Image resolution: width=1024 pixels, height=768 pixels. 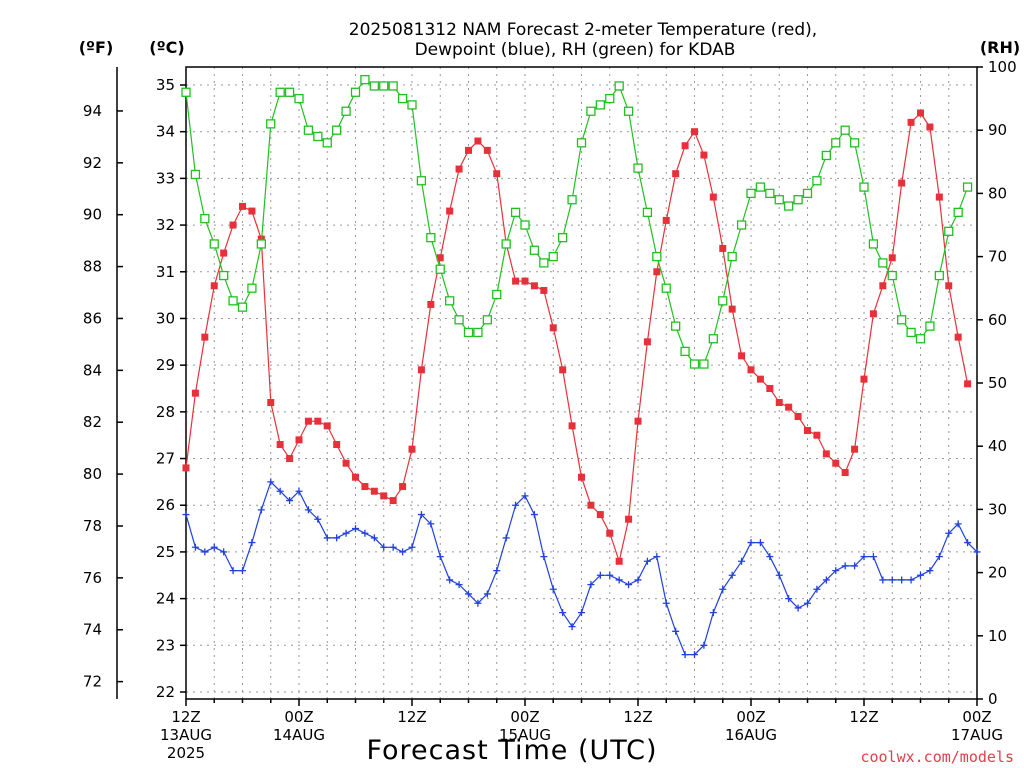 What do you see at coordinates (92, 370) in the screenshot?
I see `fahrenheit-tick-label: 84` at bounding box center [92, 370].